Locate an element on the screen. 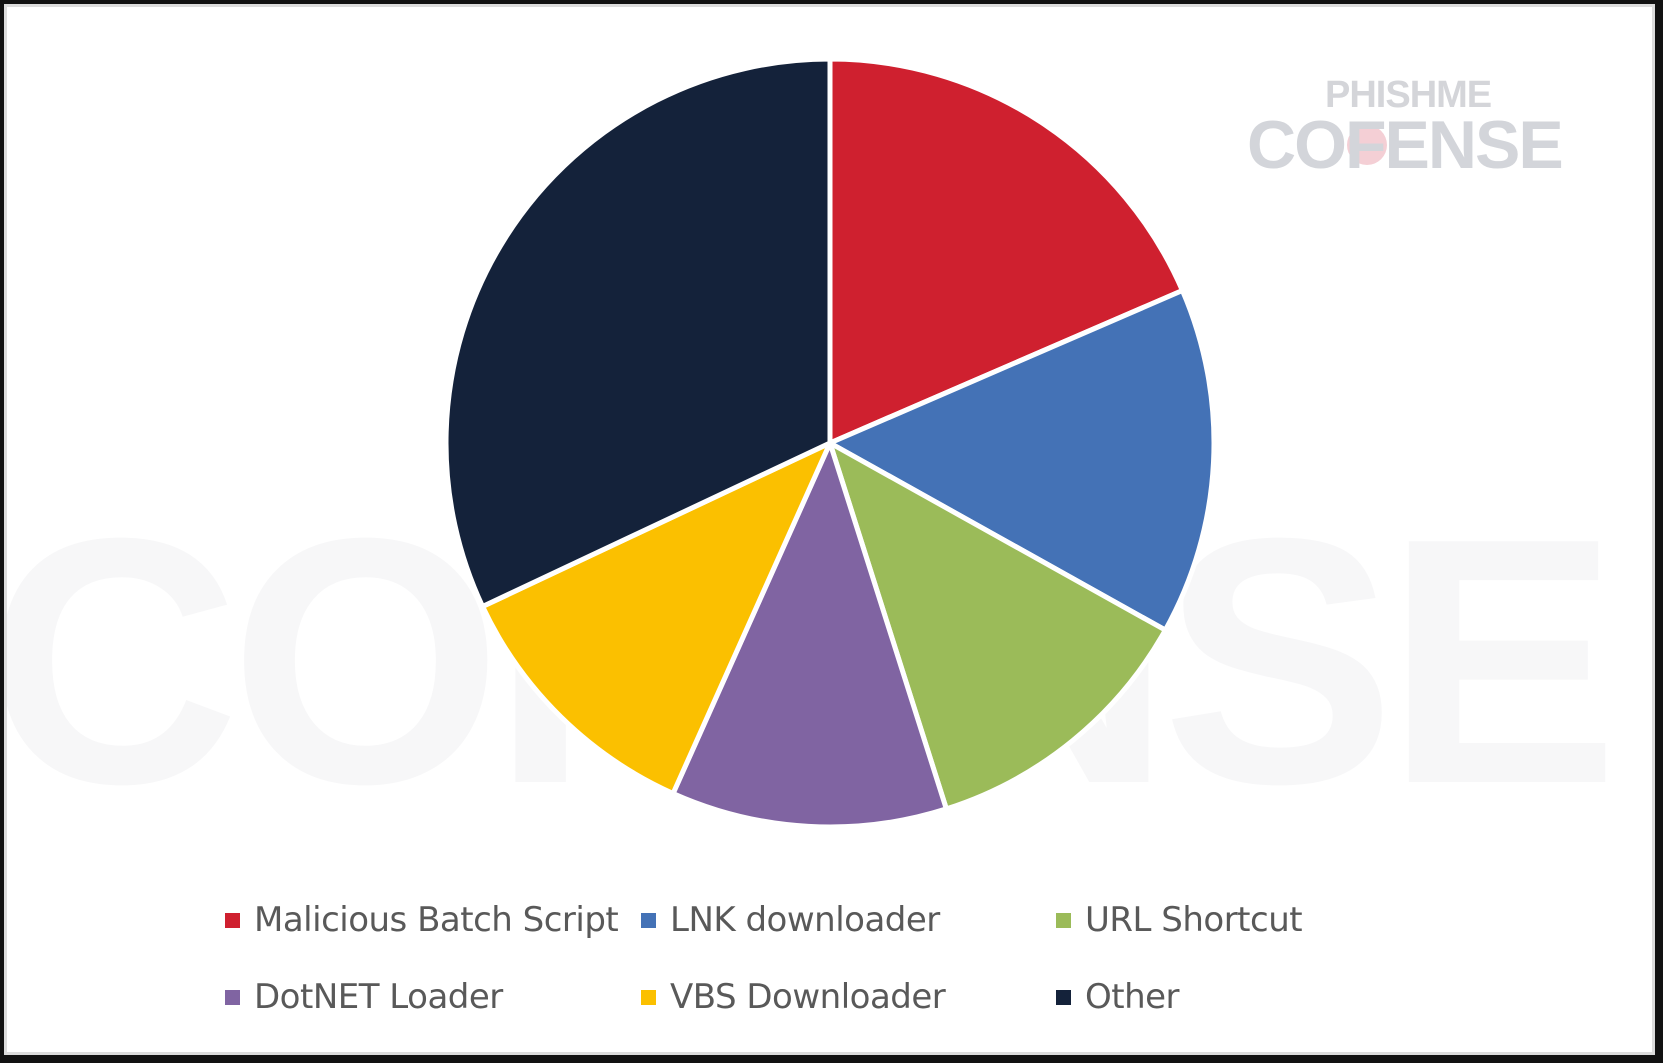  legend-item-vbs-downloader: VBS Downloader is located at coordinates (793, 997).